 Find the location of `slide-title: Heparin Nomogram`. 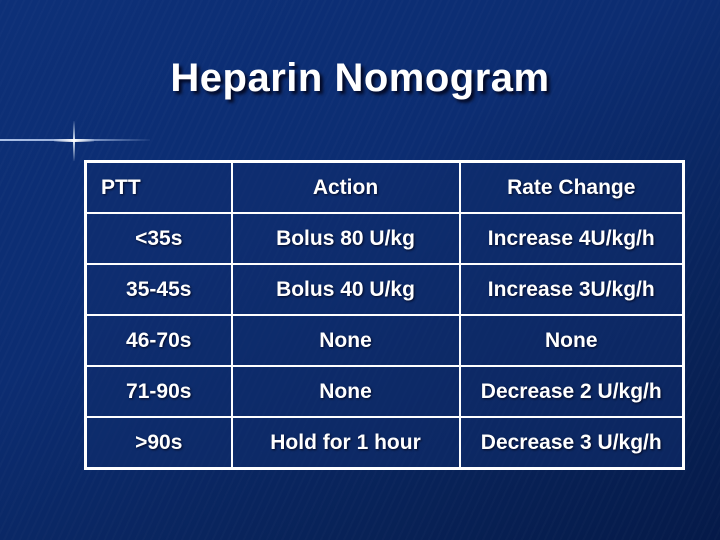

slide-title: Heparin Nomogram is located at coordinates (360, 78).